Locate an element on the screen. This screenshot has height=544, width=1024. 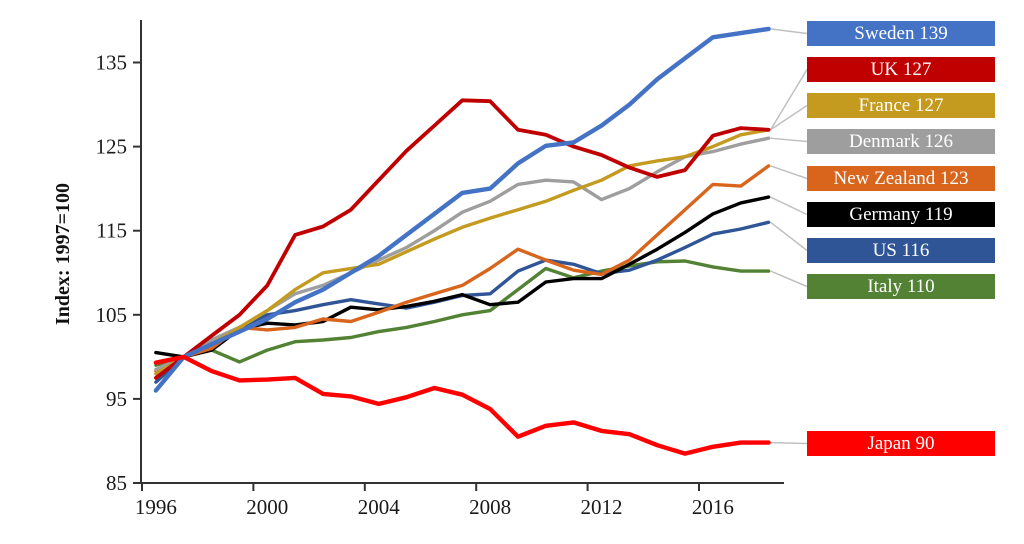
x-tick-label-1996: 1996 is located at coordinates (156, 507).